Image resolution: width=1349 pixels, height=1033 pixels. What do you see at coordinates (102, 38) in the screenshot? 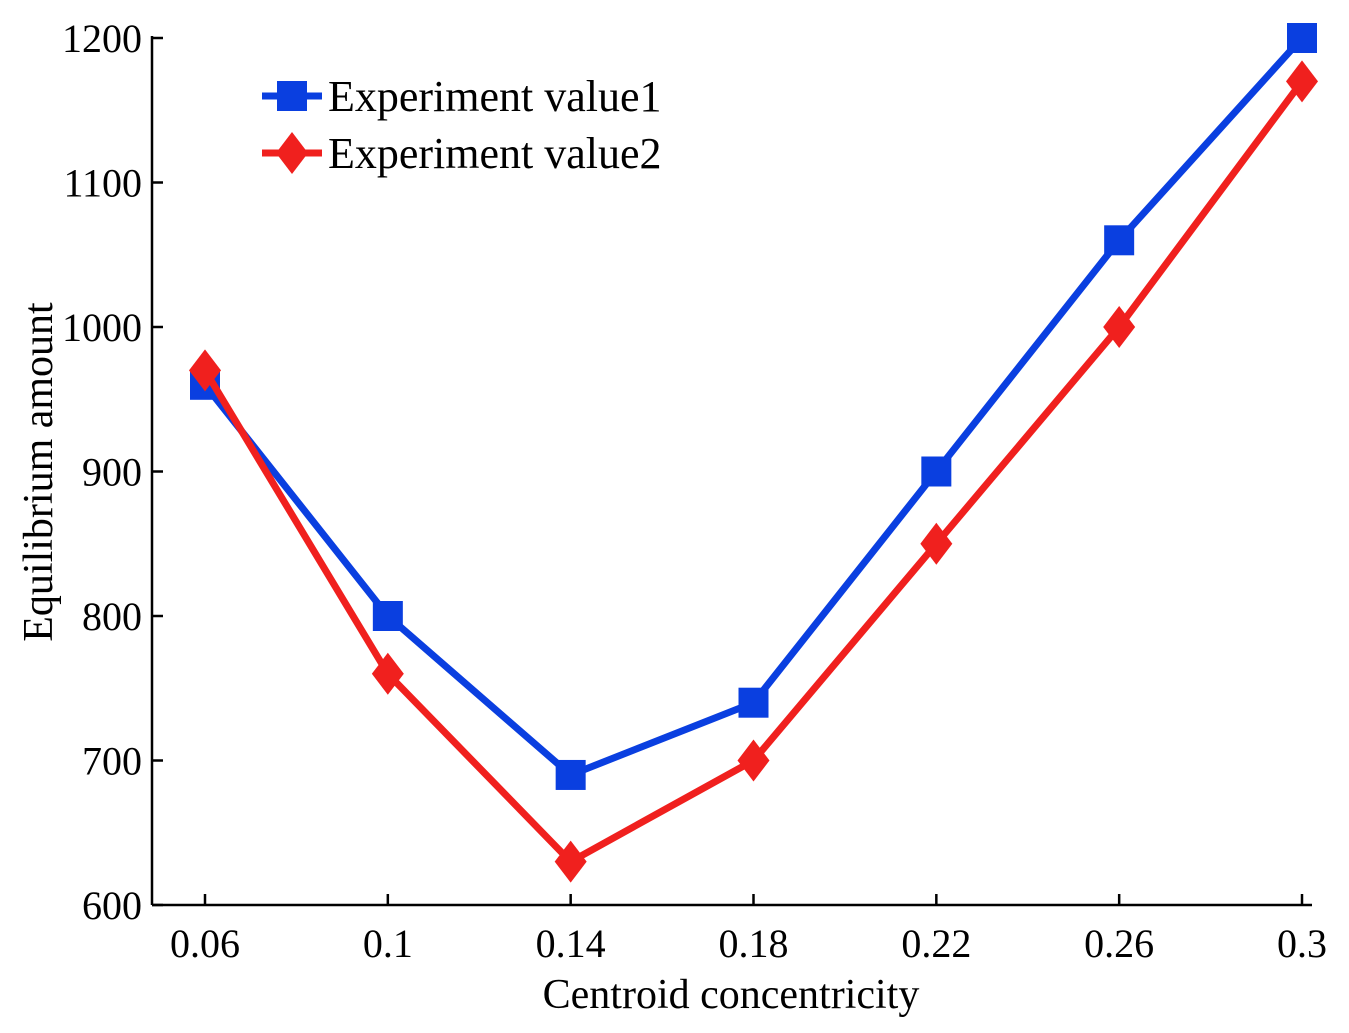
I see `y-tick-label: 1200` at bounding box center [102, 38].